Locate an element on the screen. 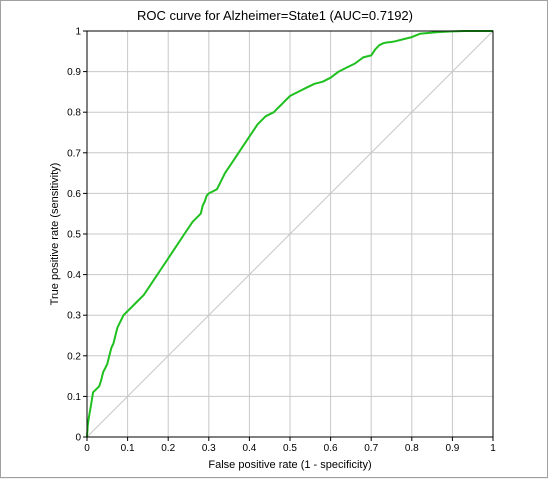 Image resolution: width=548 pixels, height=479 pixels. y-tick-label: 0.3 is located at coordinates (74, 316).